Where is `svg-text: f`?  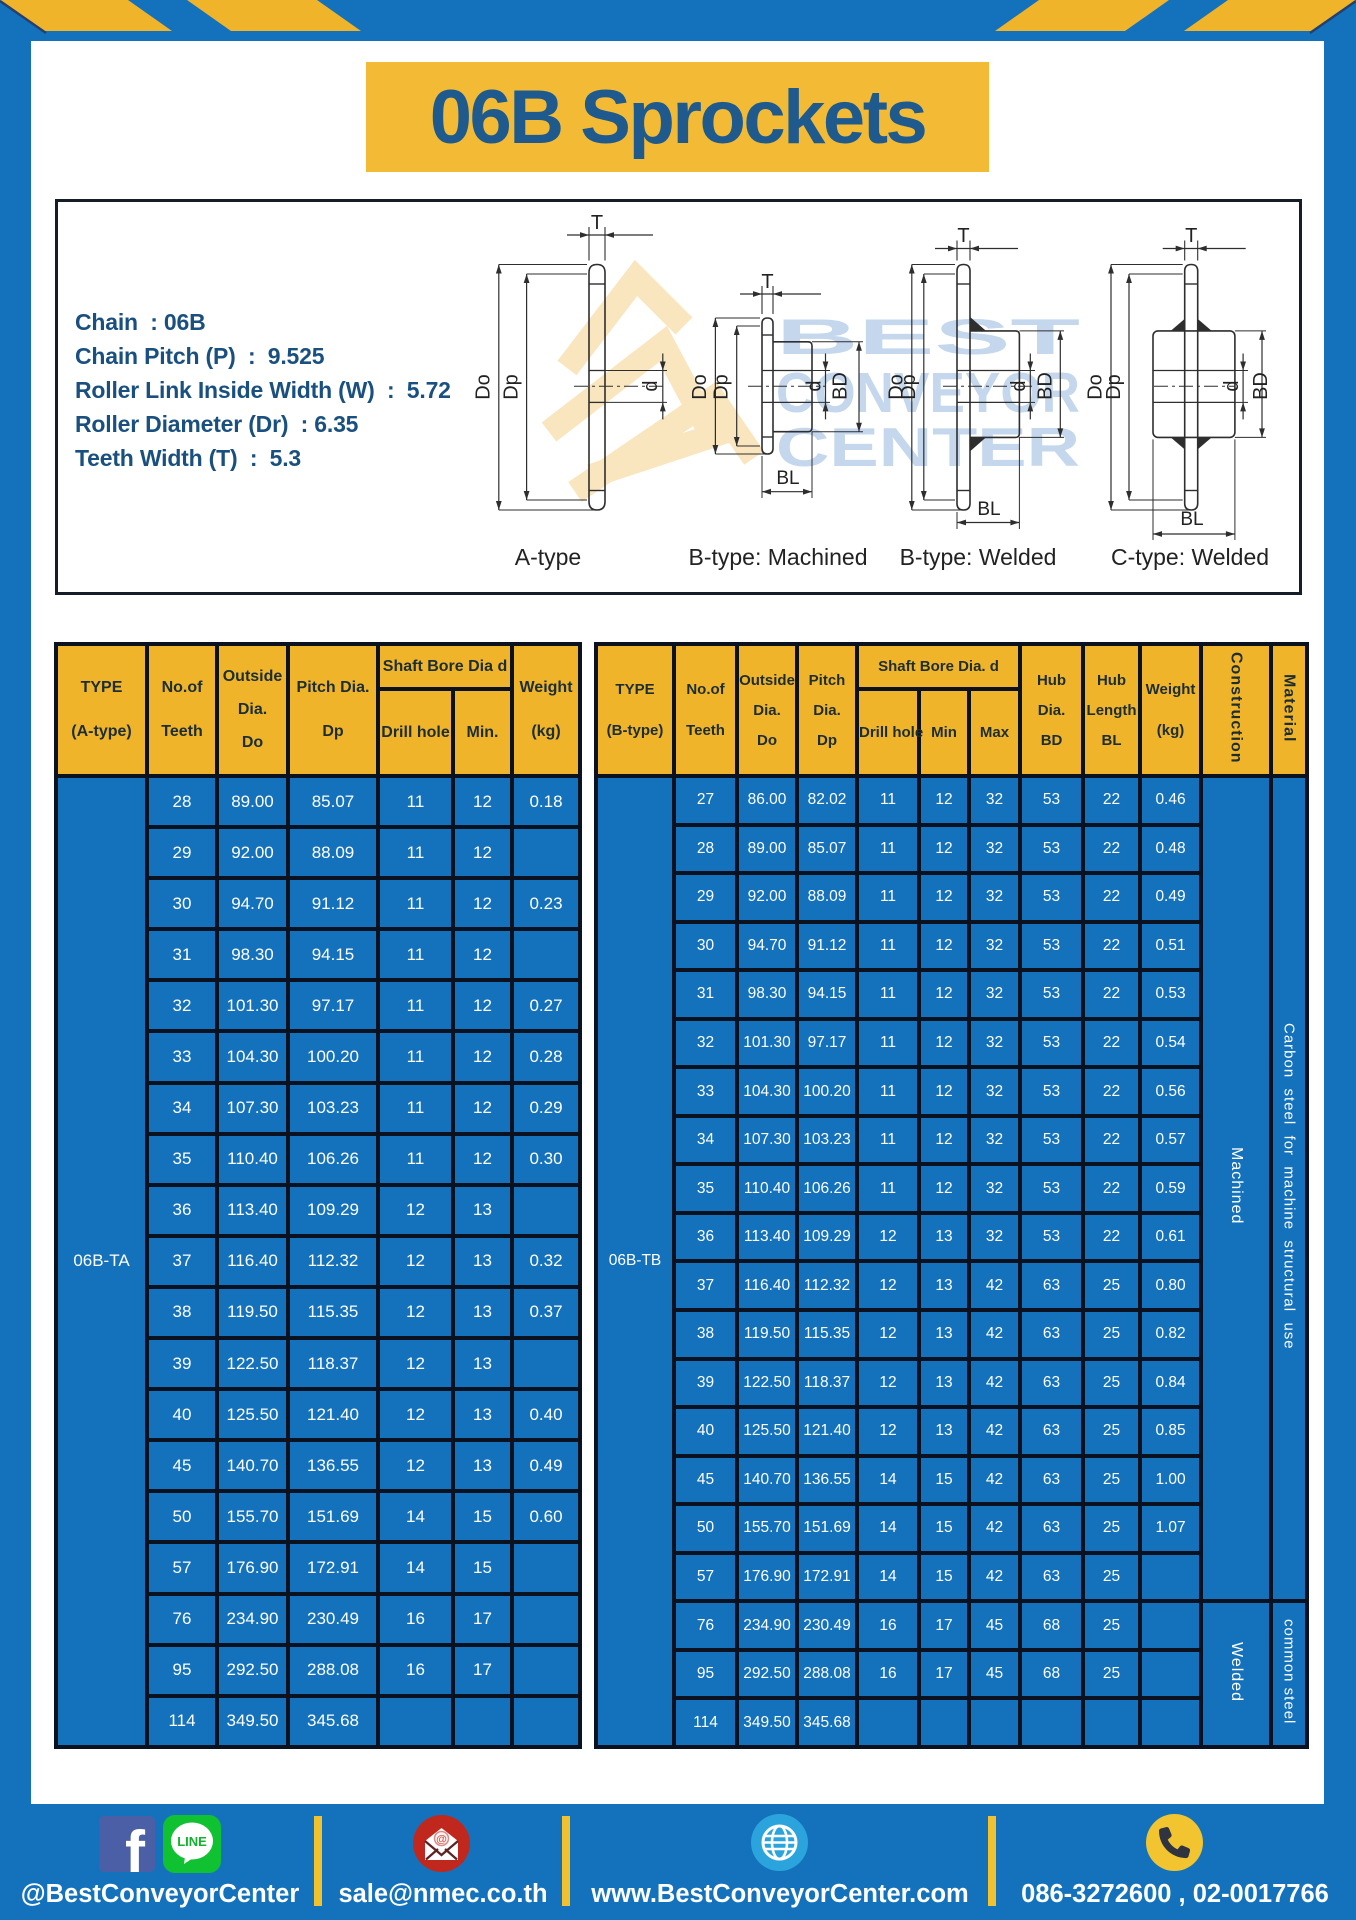
svg-text: f is located at coordinates (135, 1845).